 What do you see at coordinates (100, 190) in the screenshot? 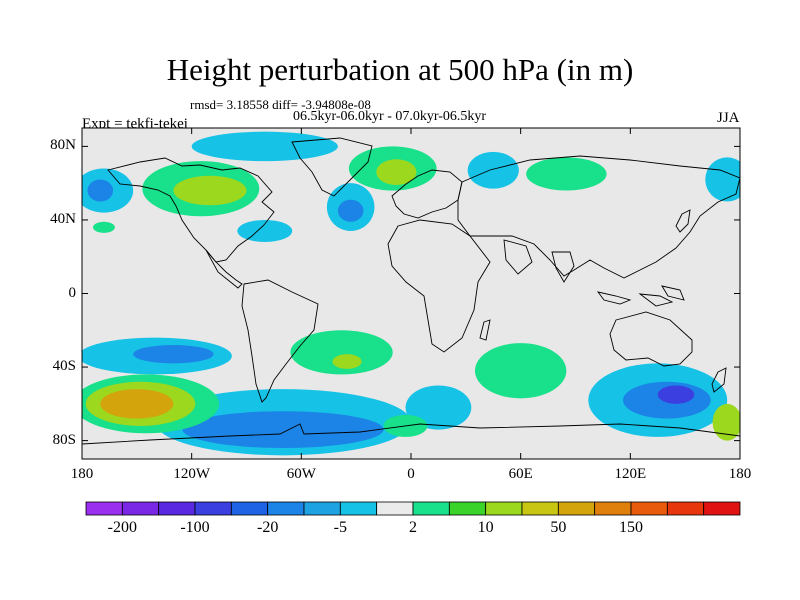
I see `anomaly-north-pacific-core` at bounding box center [100, 190].